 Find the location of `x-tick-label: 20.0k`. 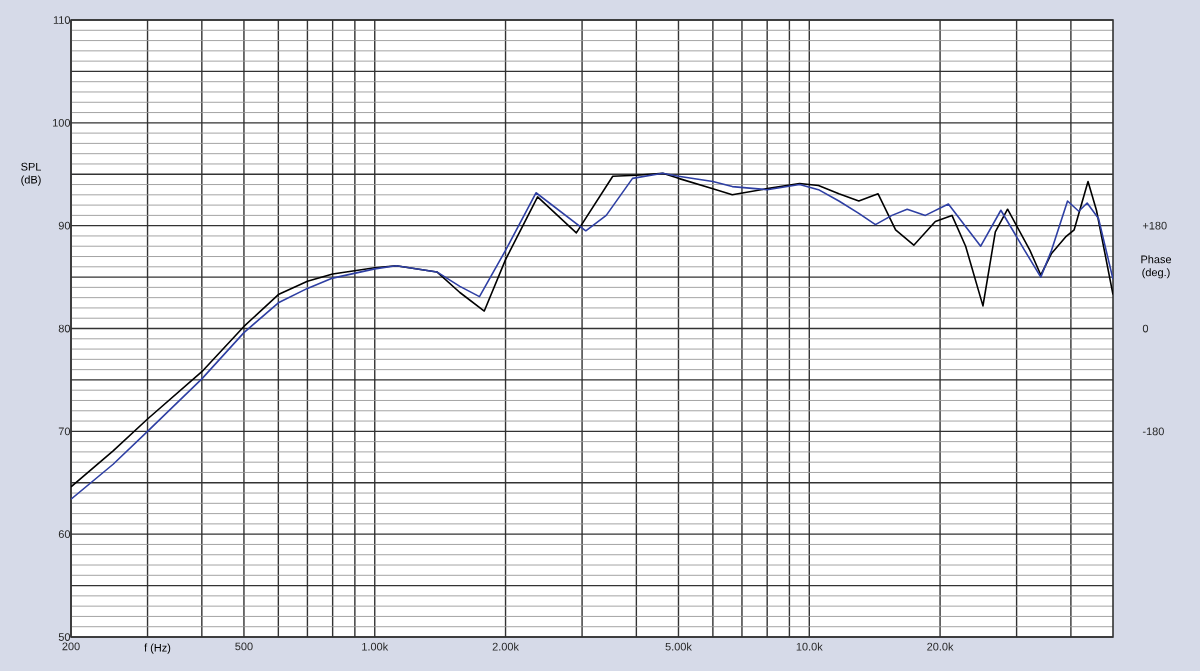

x-tick-label: 20.0k is located at coordinates (940, 646).